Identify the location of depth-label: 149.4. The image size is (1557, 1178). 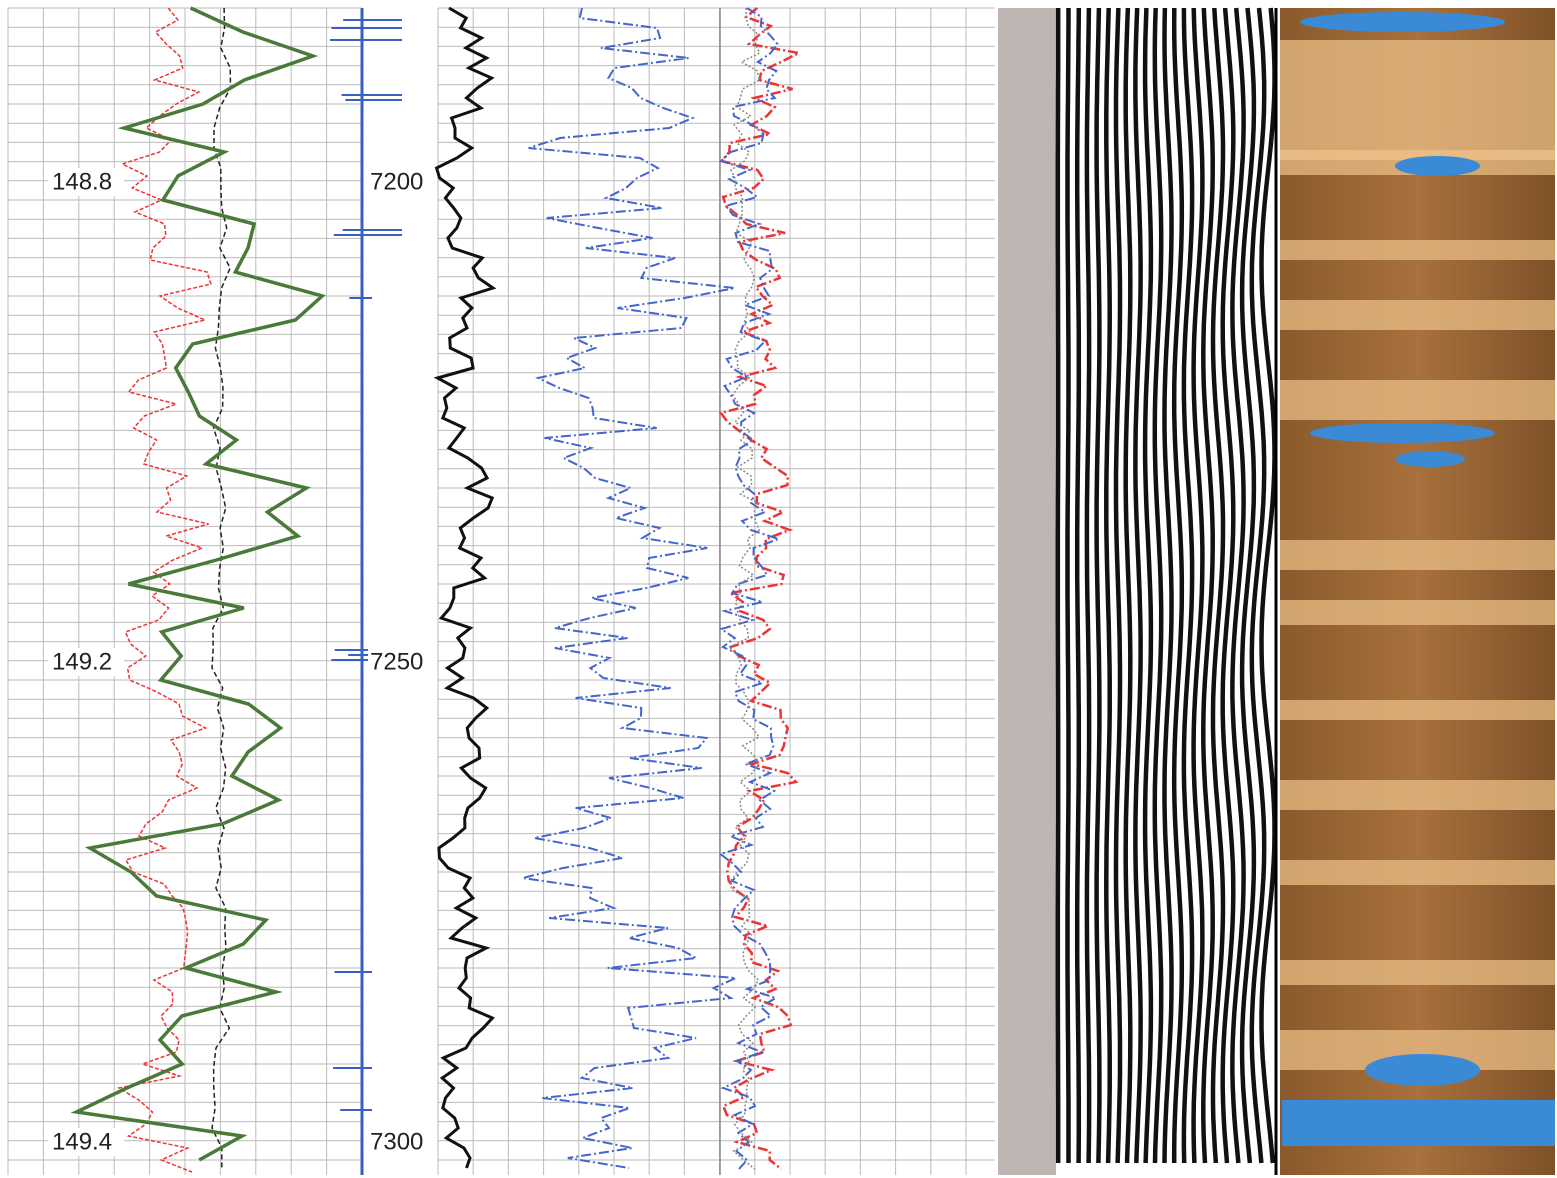
(82, 1141).